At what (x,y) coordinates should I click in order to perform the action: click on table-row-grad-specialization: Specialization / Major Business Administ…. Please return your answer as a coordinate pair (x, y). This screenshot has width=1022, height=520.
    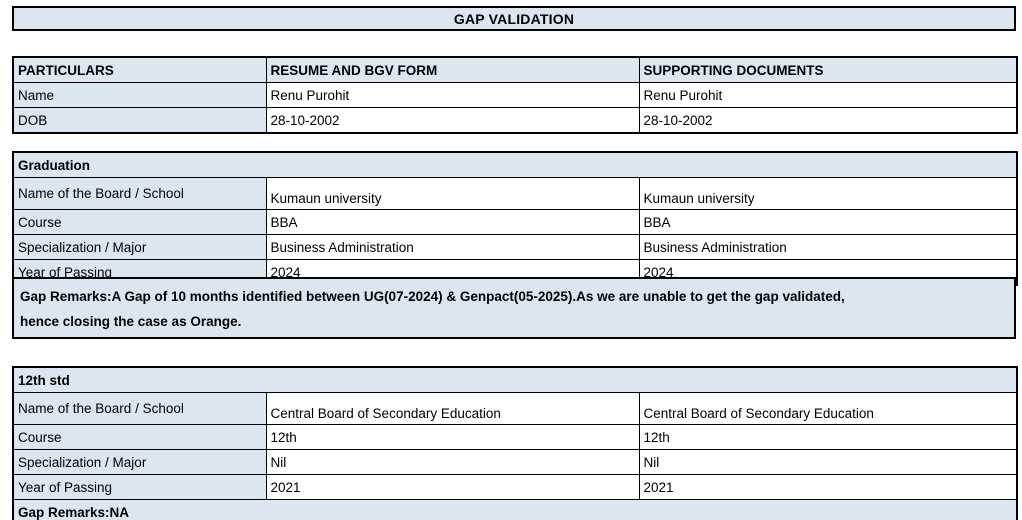
    Looking at the image, I should click on (515, 247).